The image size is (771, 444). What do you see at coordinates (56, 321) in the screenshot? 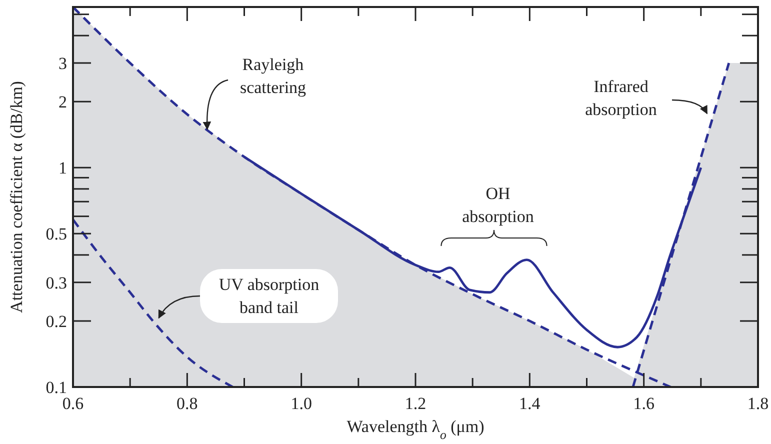
I see `y-tick-label: 0.2` at bounding box center [56, 321].